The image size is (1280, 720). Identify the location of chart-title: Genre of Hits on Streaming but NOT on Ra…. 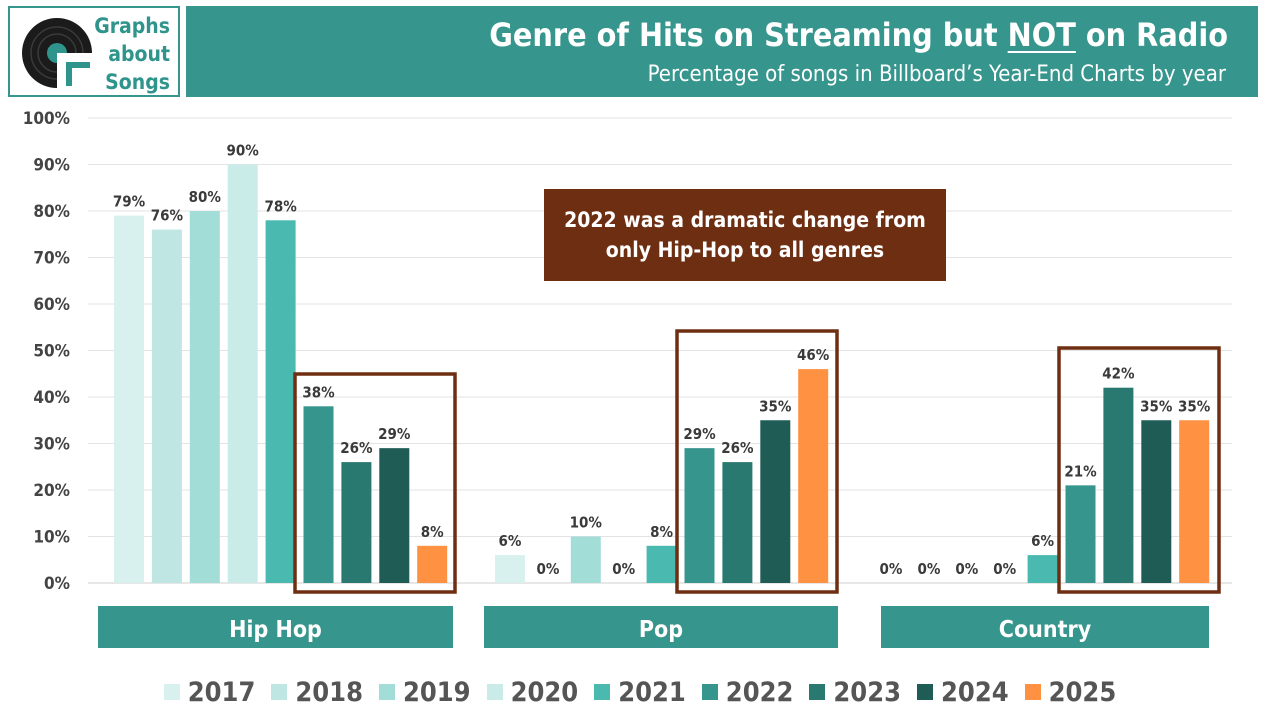
(858, 35).